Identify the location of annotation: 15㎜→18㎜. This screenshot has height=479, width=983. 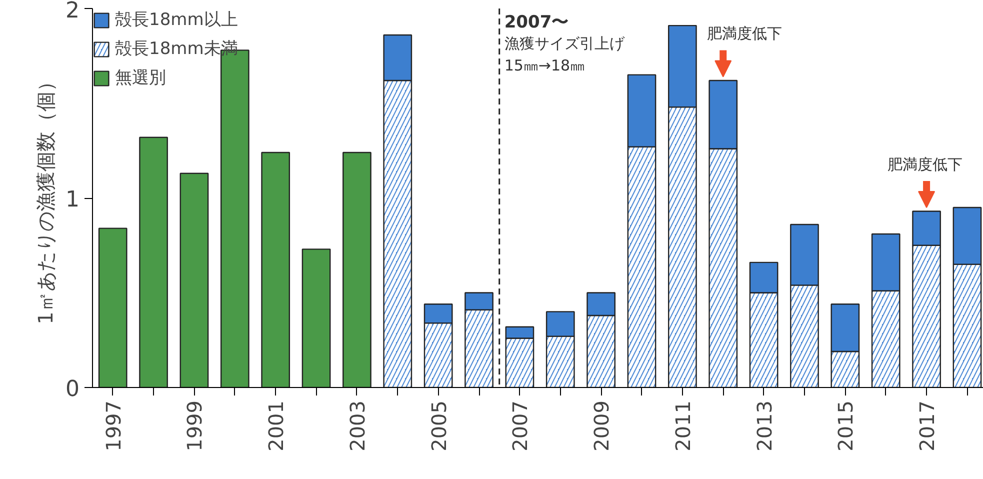
(545, 65).